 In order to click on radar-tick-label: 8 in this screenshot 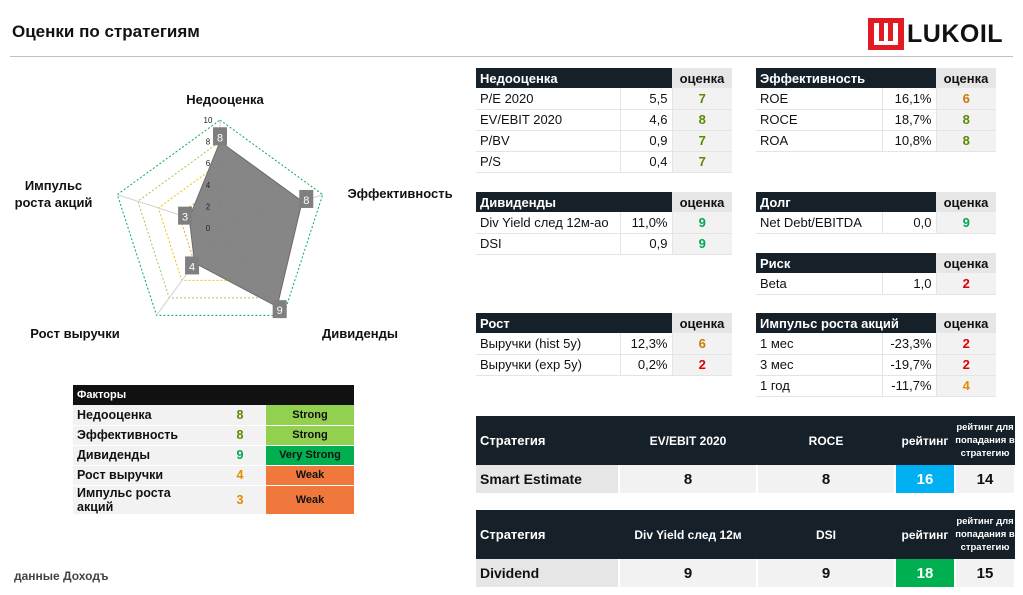, I will do `click(208, 142)`.